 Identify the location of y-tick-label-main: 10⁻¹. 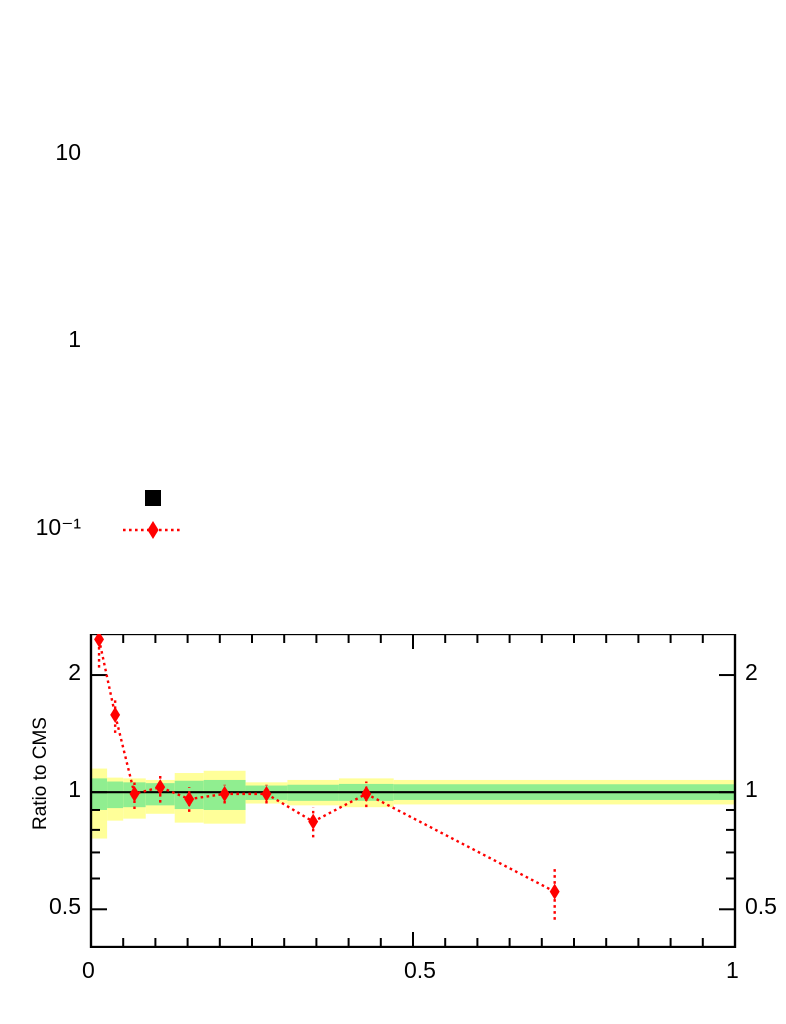
(58, 526).